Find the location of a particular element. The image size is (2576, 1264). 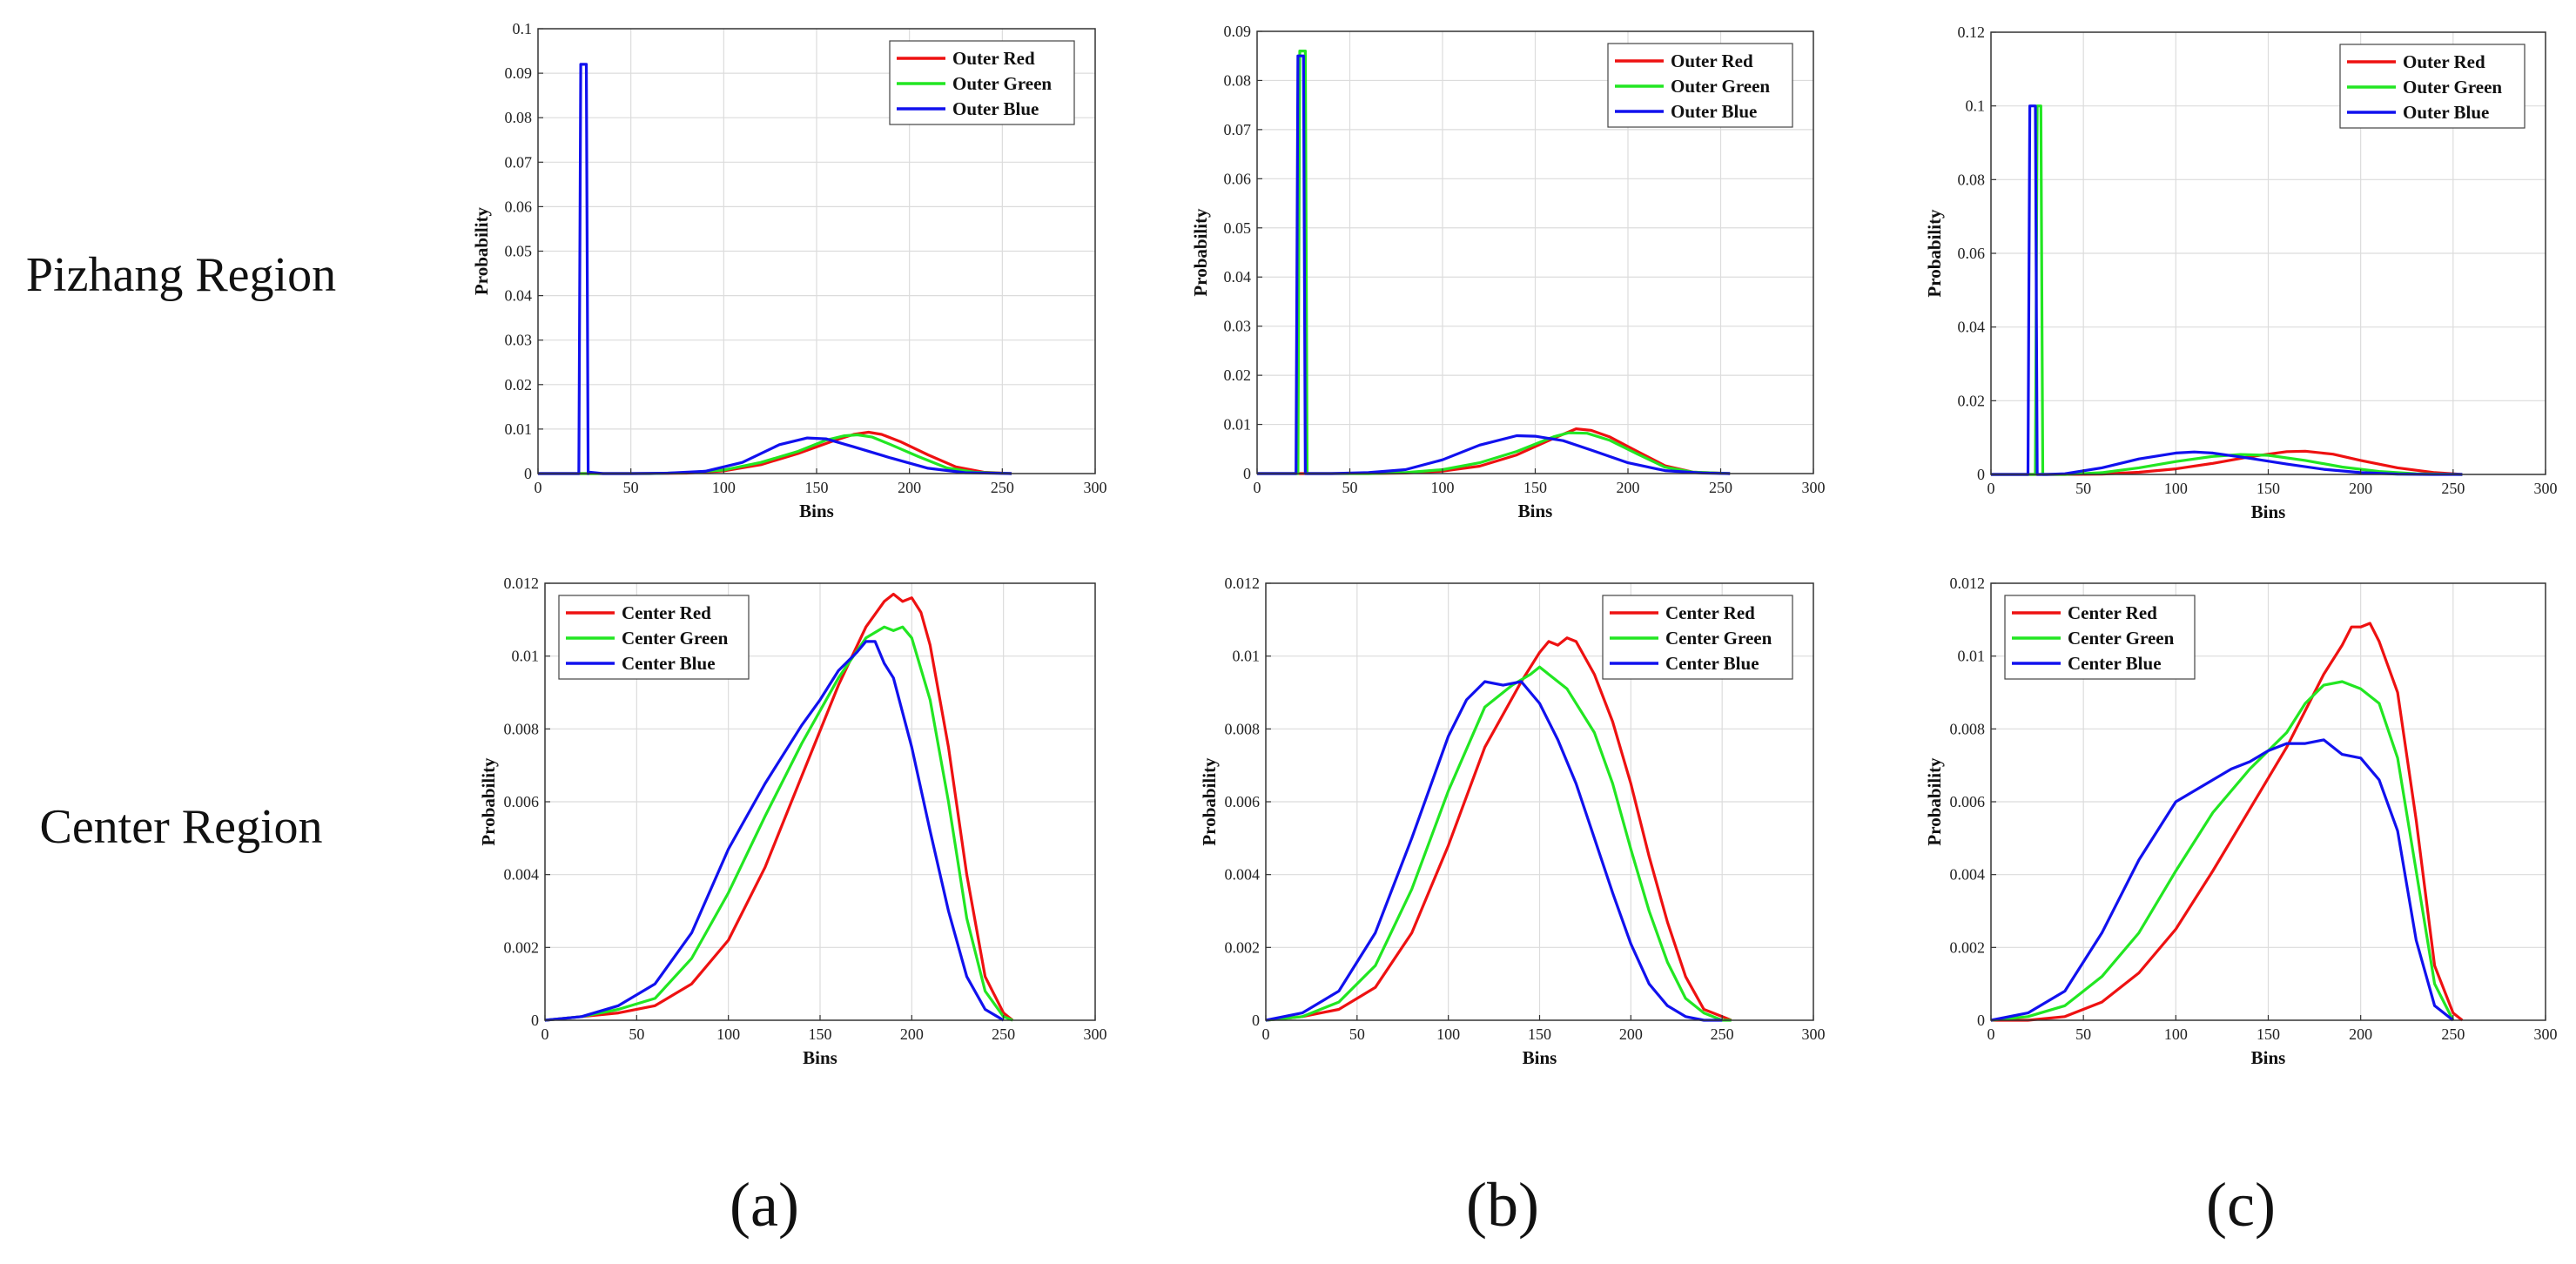

tick-label-y: 0.004 is located at coordinates (1968, 875).